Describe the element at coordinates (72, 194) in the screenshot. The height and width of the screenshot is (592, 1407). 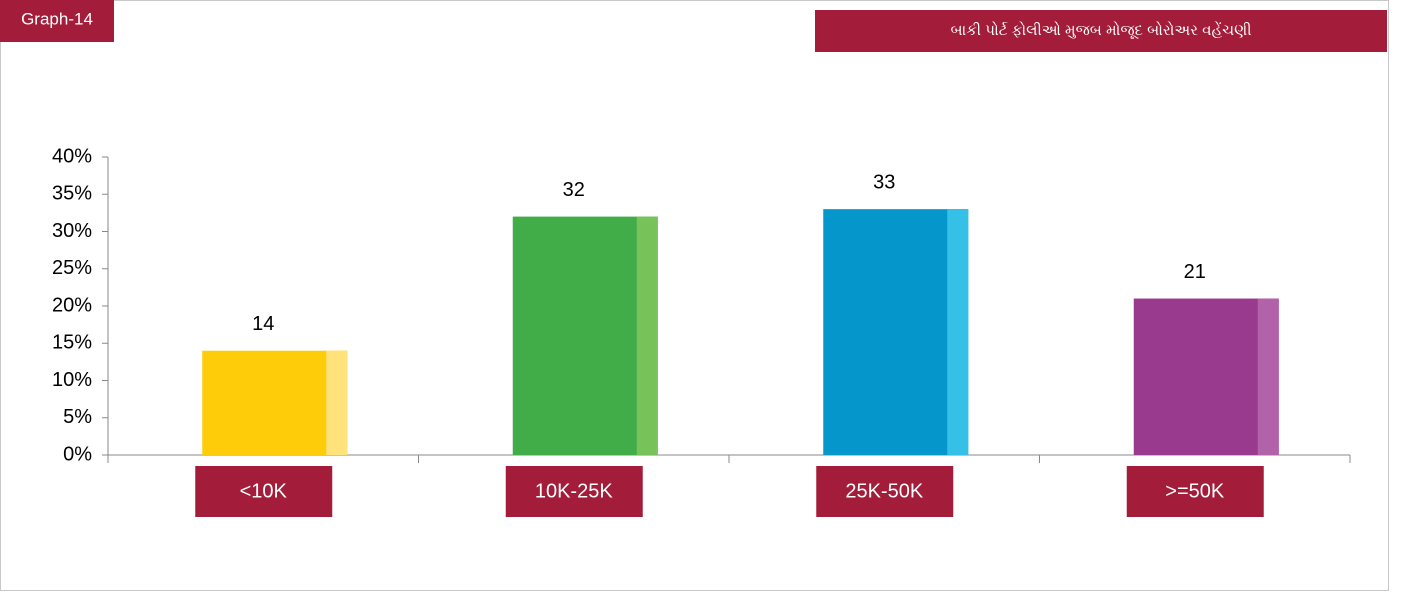
I see `y-tick-label: 35%` at that location.